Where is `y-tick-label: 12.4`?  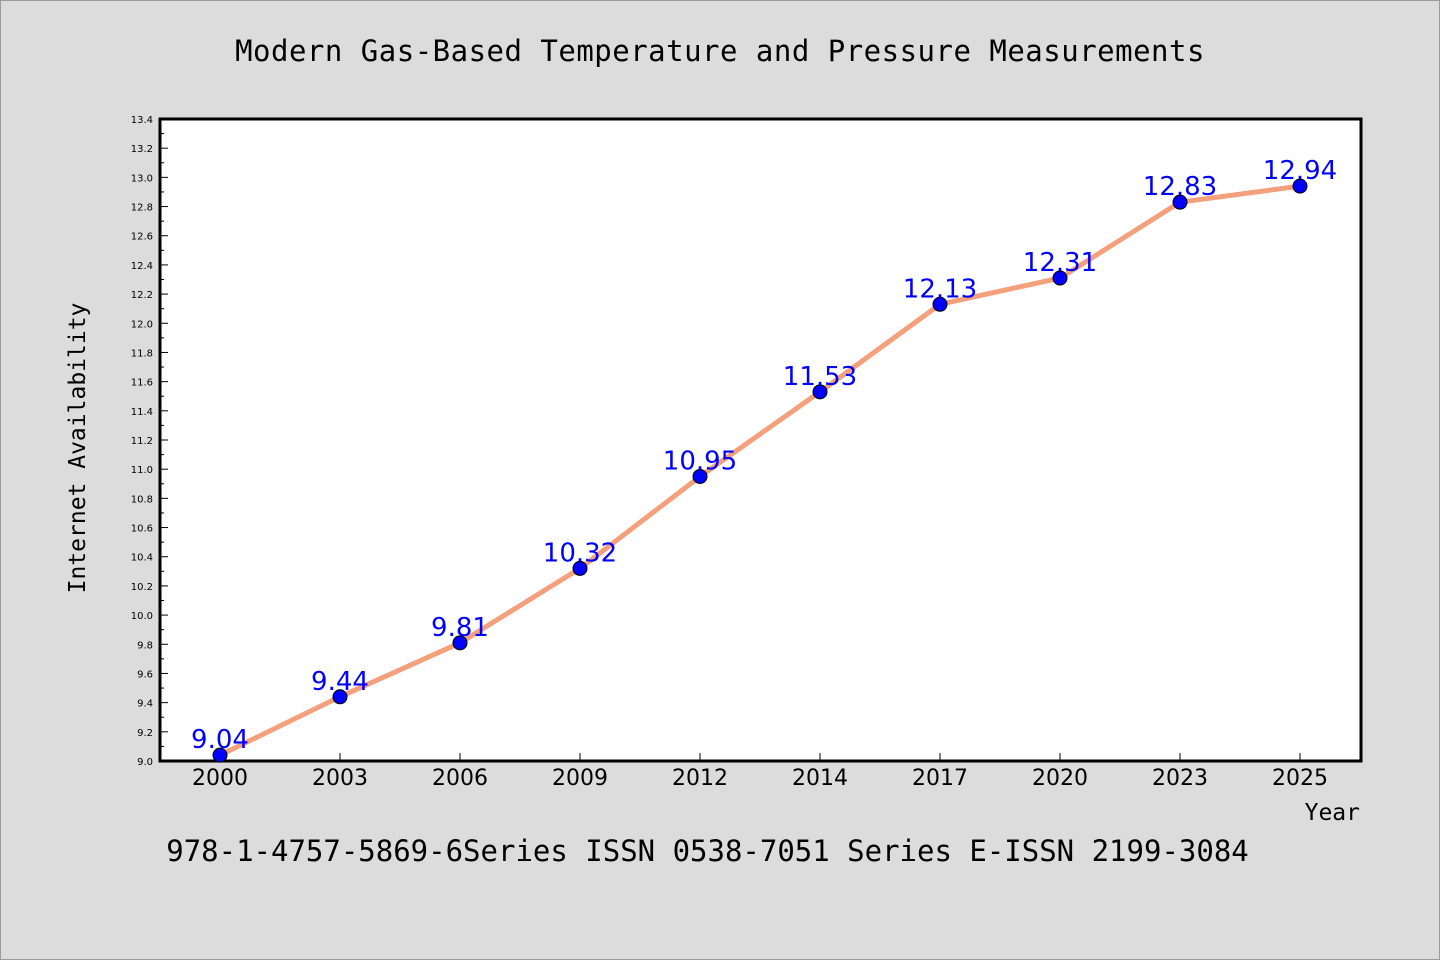 y-tick-label: 12.4 is located at coordinates (142, 266).